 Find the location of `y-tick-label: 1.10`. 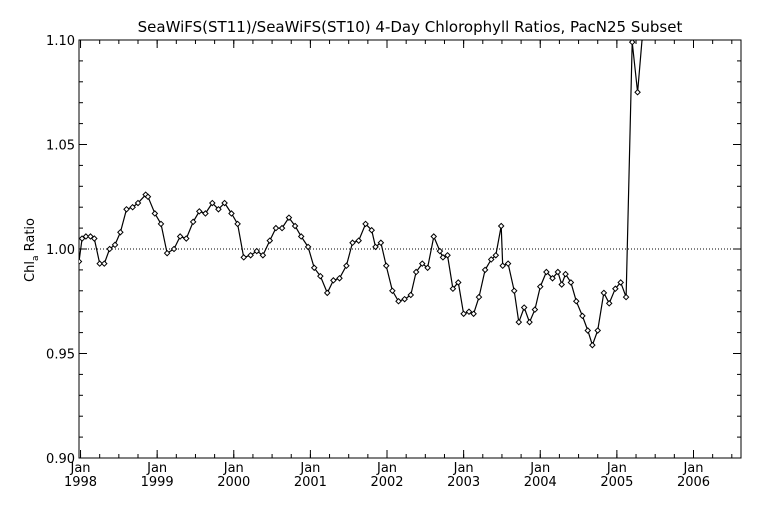

y-tick-label: 1.10 is located at coordinates (60, 41).